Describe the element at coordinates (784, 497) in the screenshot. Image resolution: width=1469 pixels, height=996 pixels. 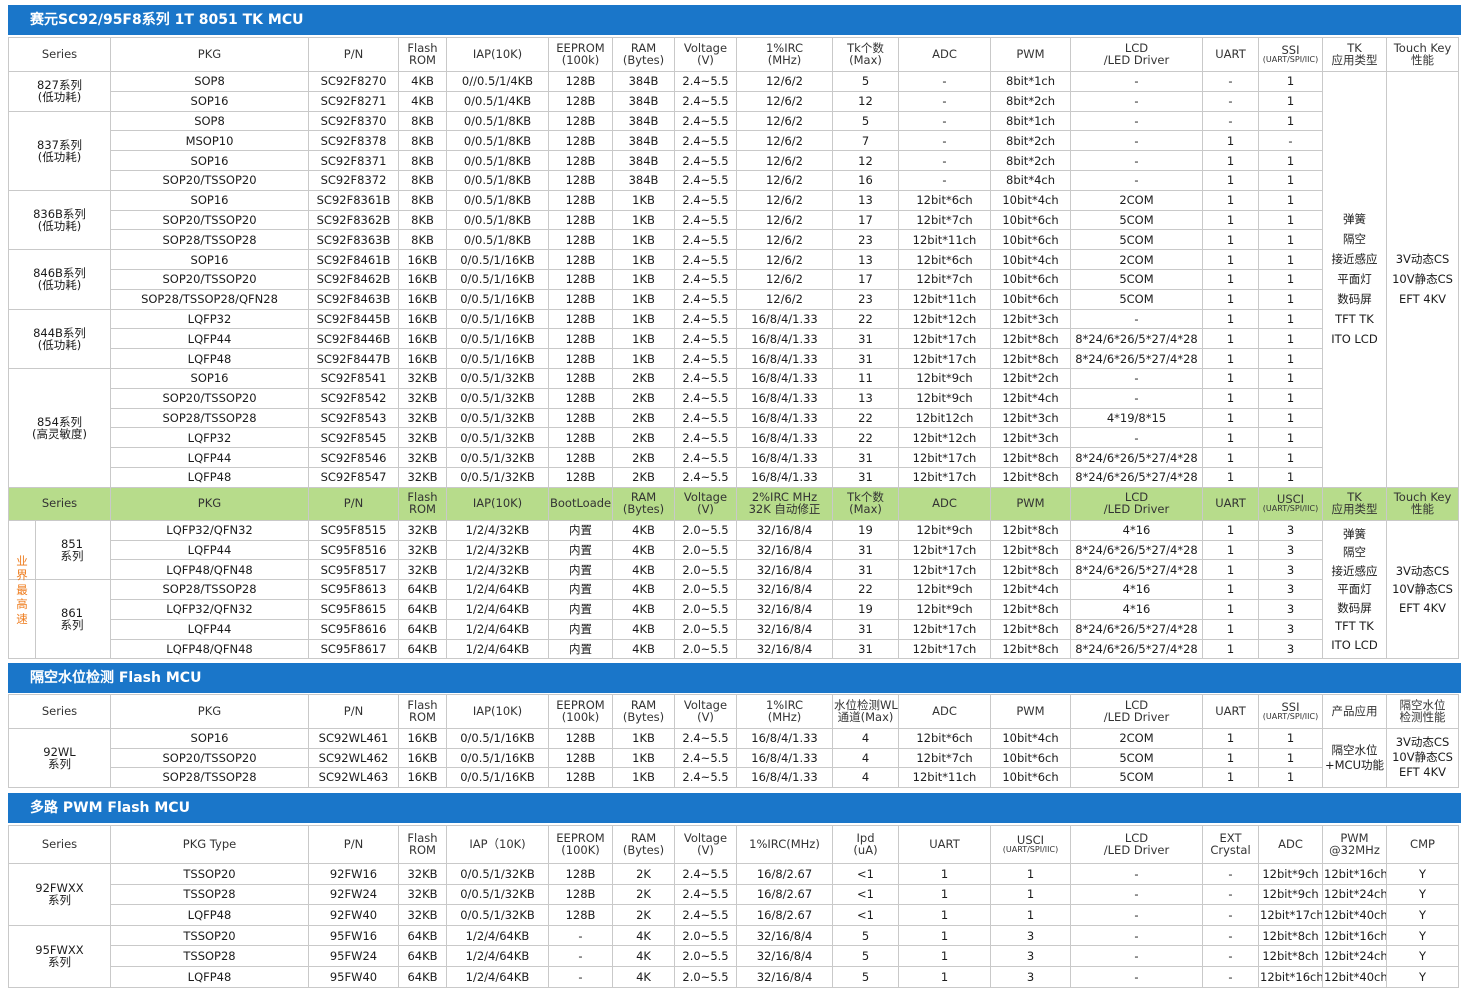
I see `header-cell-line: 2%IRC MHz` at that location.